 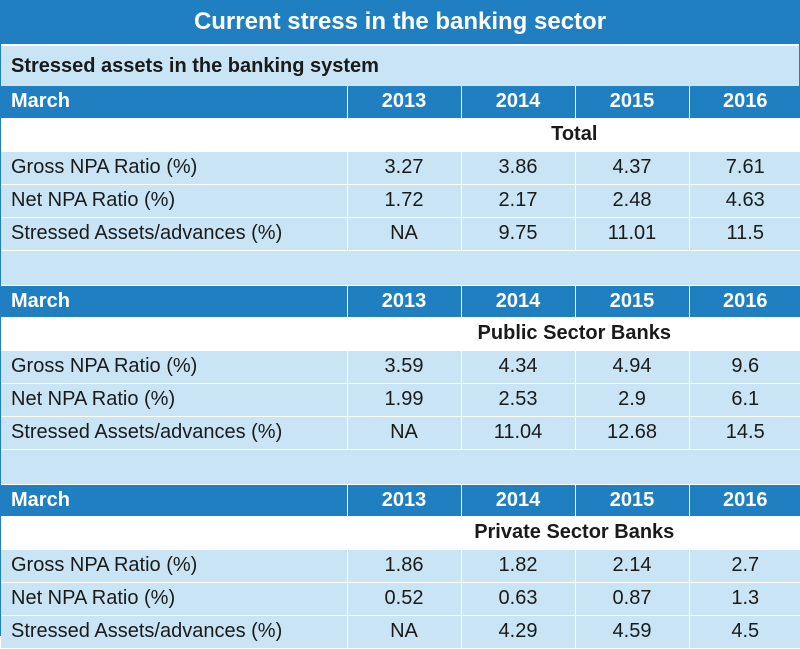 I want to click on table-row: Gross NPA Ratio (%) 1.86 1.82 2.14 2.7, so click(x=400, y=566).